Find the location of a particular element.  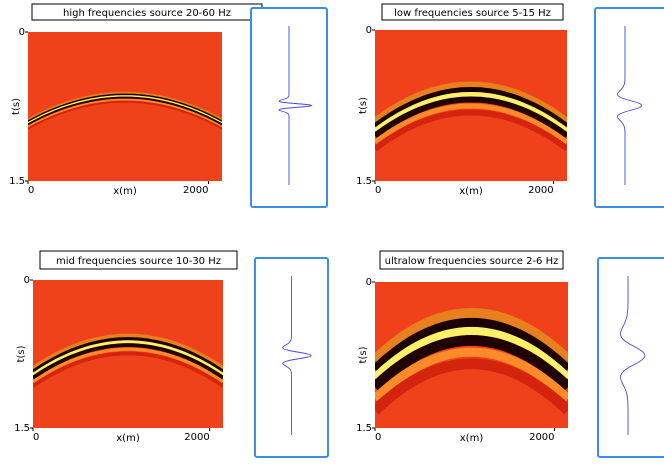

panel-title: mid frequencies source 10-30 Hz is located at coordinates (138, 261).